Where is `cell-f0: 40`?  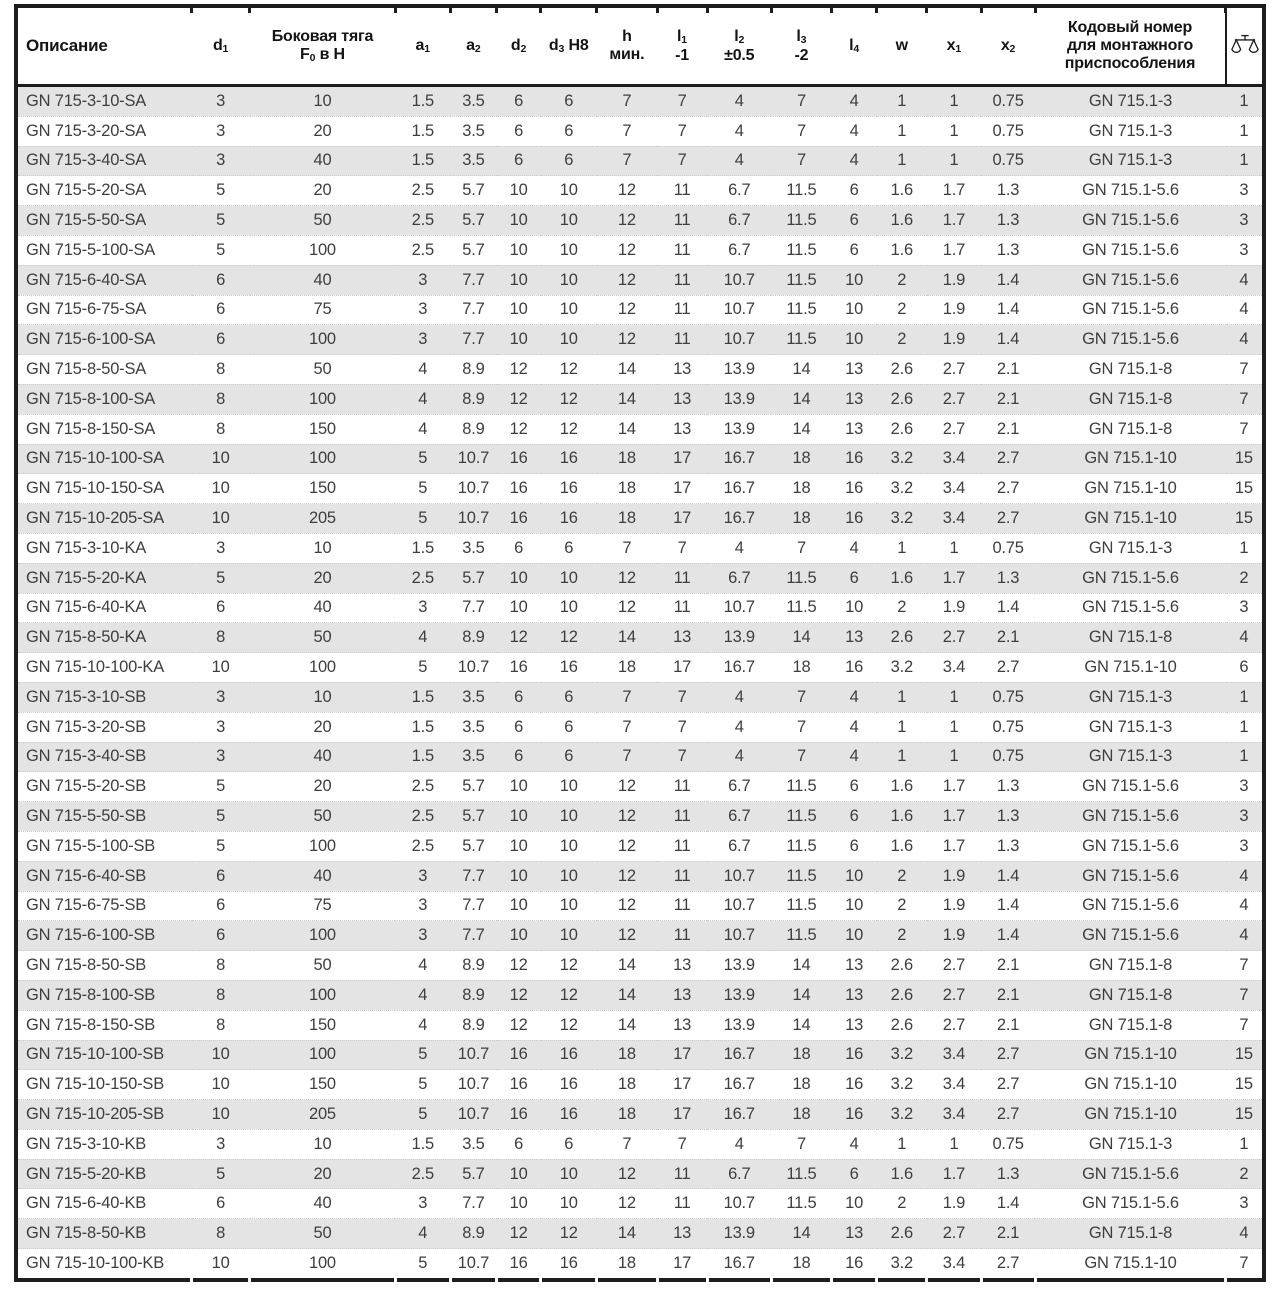 cell-f0: 40 is located at coordinates (322, 876).